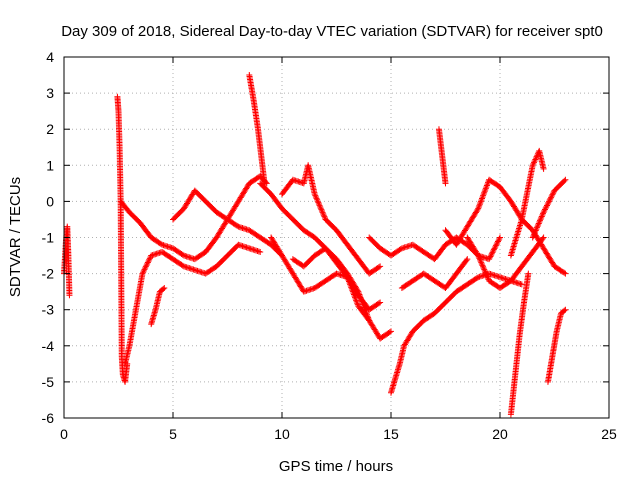  Describe the element at coordinates (456, 333) in the screenshot. I see `series-arc-m` at that location.